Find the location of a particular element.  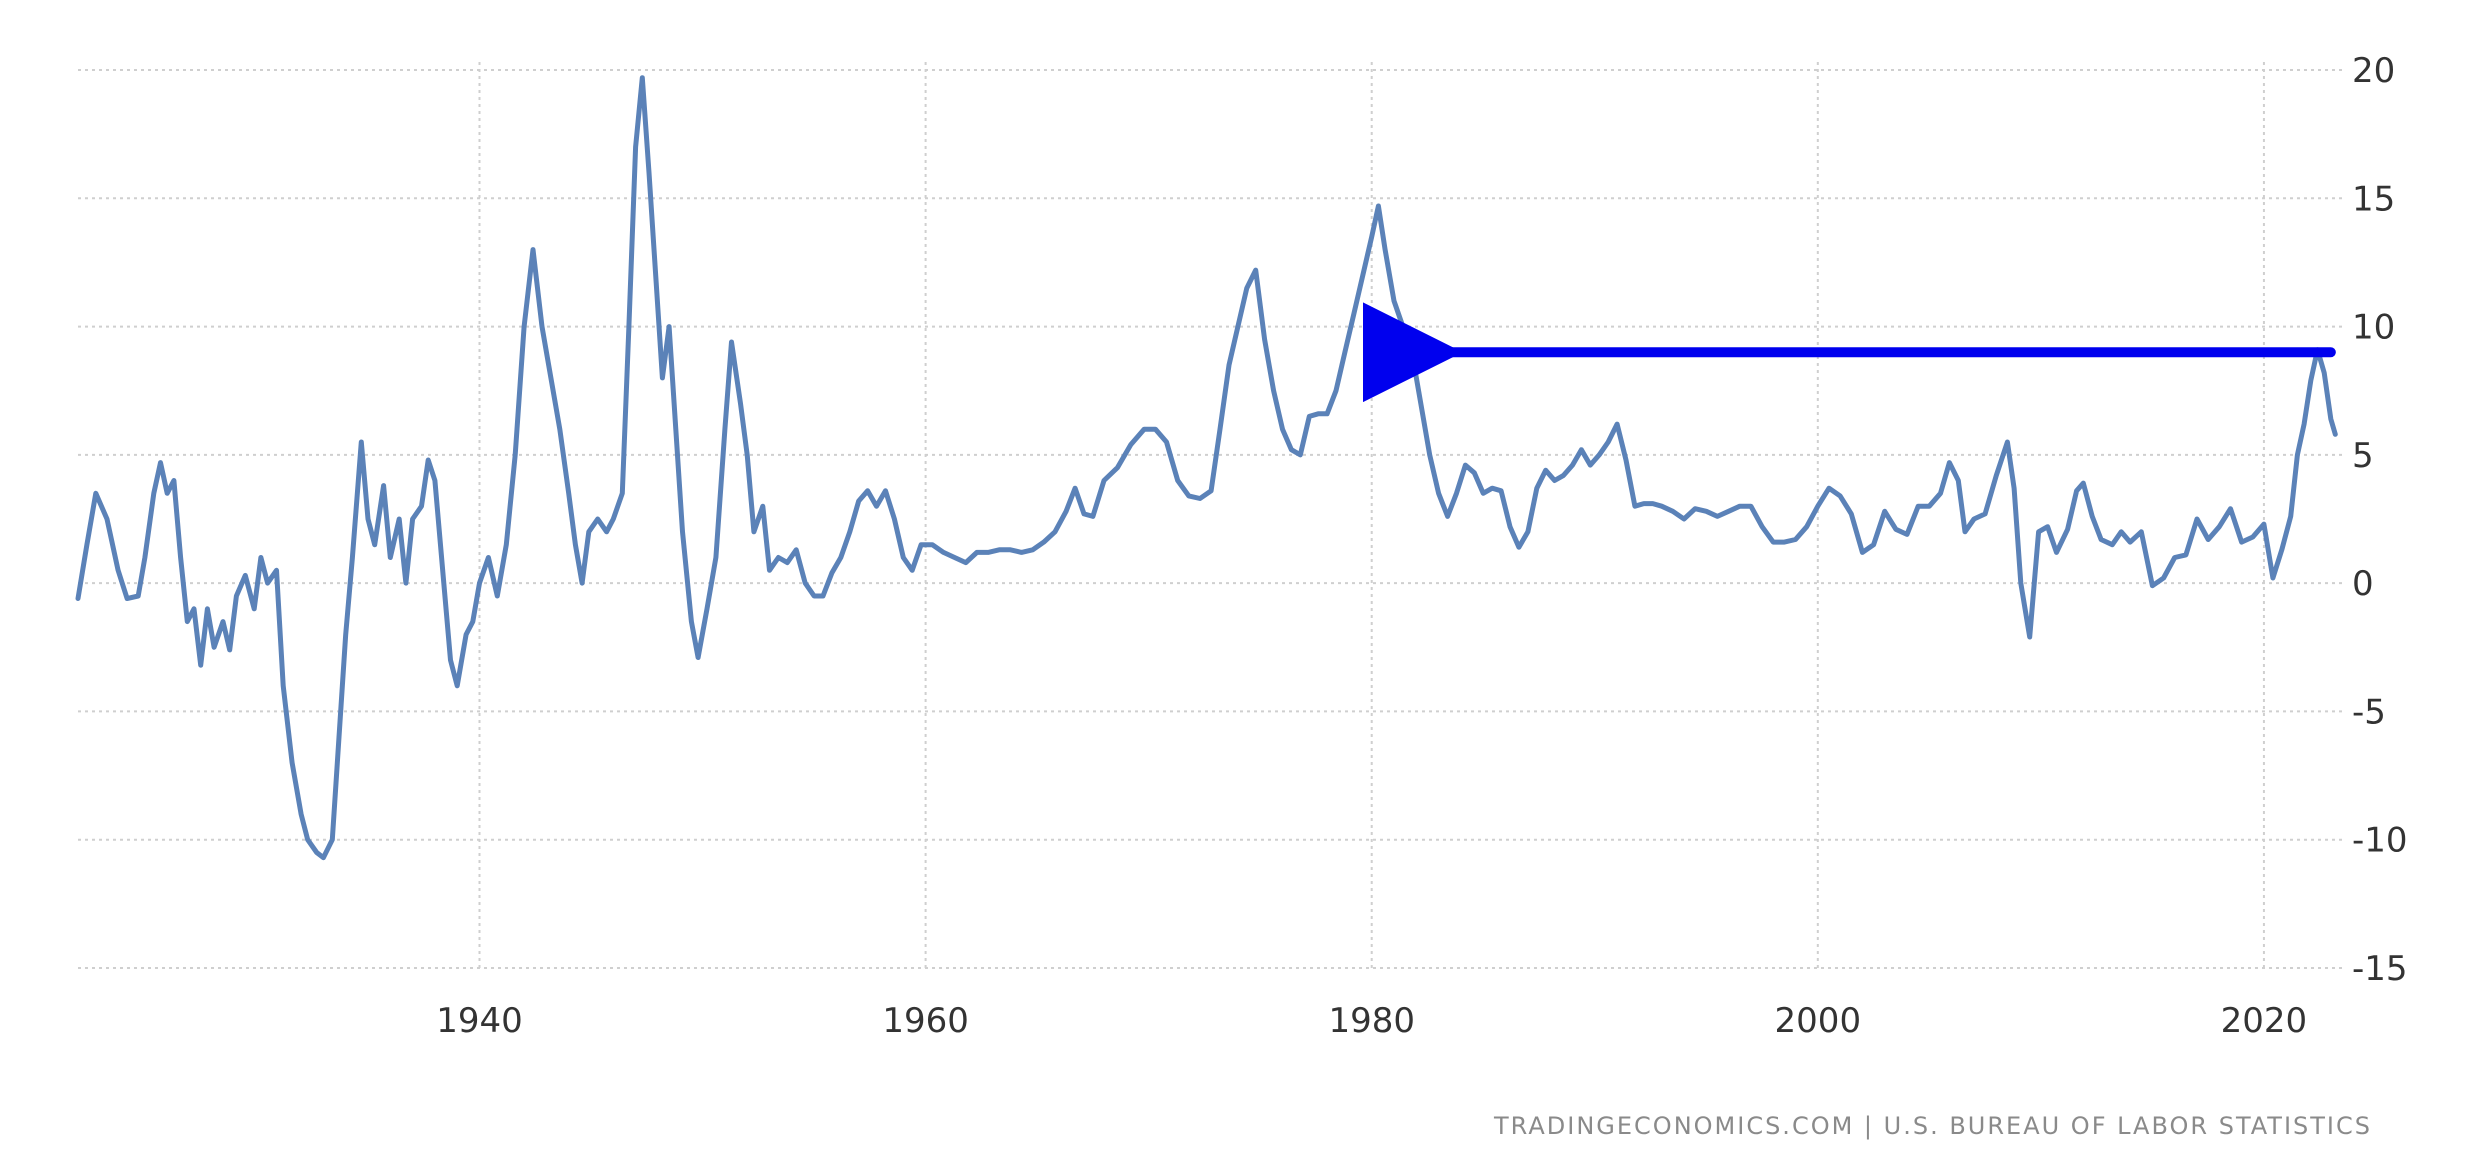

x-tick-label: 2020 is located at coordinates (2264, 1021).